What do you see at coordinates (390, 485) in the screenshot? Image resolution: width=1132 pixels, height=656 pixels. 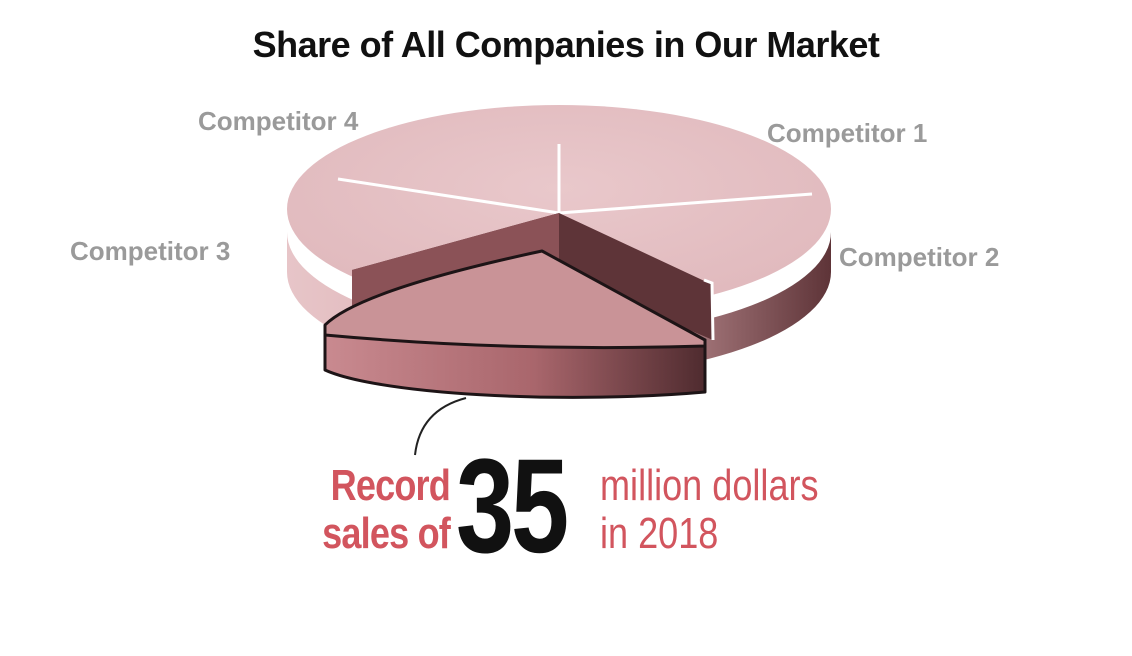 I see `callout-line-record: Record` at bounding box center [390, 485].